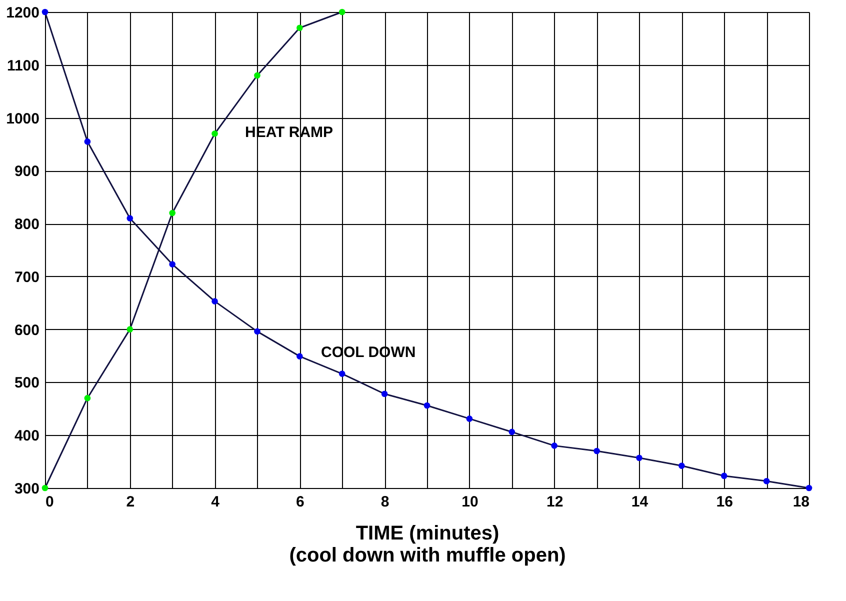 The image size is (846, 601). Describe the element at coordinates (23, 13) in the screenshot. I see `y-tick-label: 1200` at that location.